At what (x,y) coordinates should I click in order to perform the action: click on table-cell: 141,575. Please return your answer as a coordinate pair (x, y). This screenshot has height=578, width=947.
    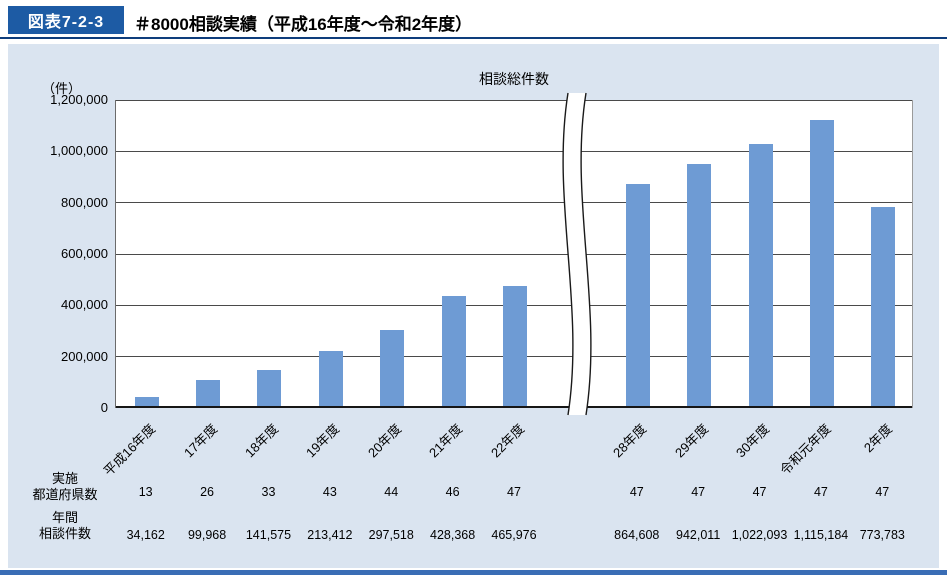
    Looking at the image, I should click on (268, 535).